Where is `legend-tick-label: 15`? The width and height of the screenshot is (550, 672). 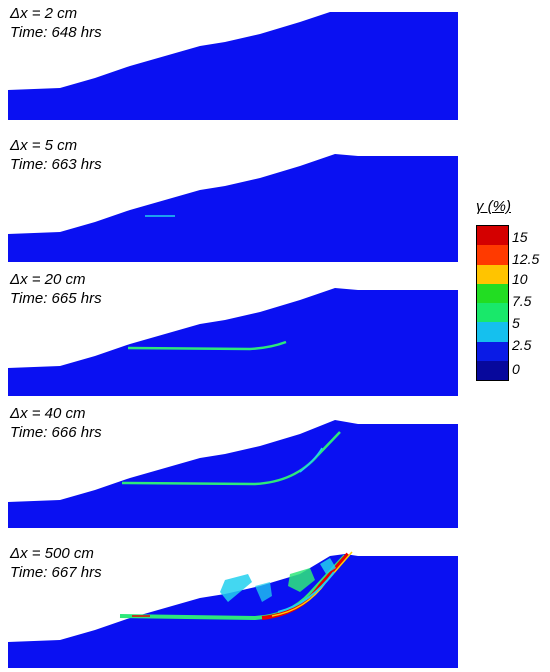 legend-tick-label: 15 is located at coordinates (520, 237).